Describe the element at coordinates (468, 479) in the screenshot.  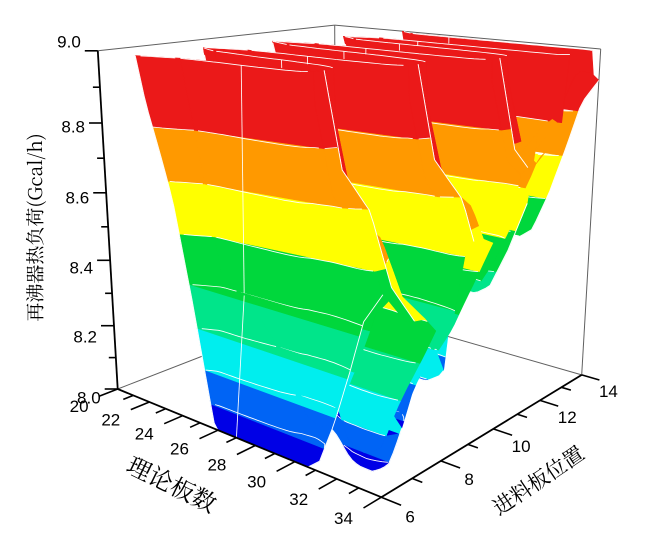
I see `svg-text: 8` at that location.